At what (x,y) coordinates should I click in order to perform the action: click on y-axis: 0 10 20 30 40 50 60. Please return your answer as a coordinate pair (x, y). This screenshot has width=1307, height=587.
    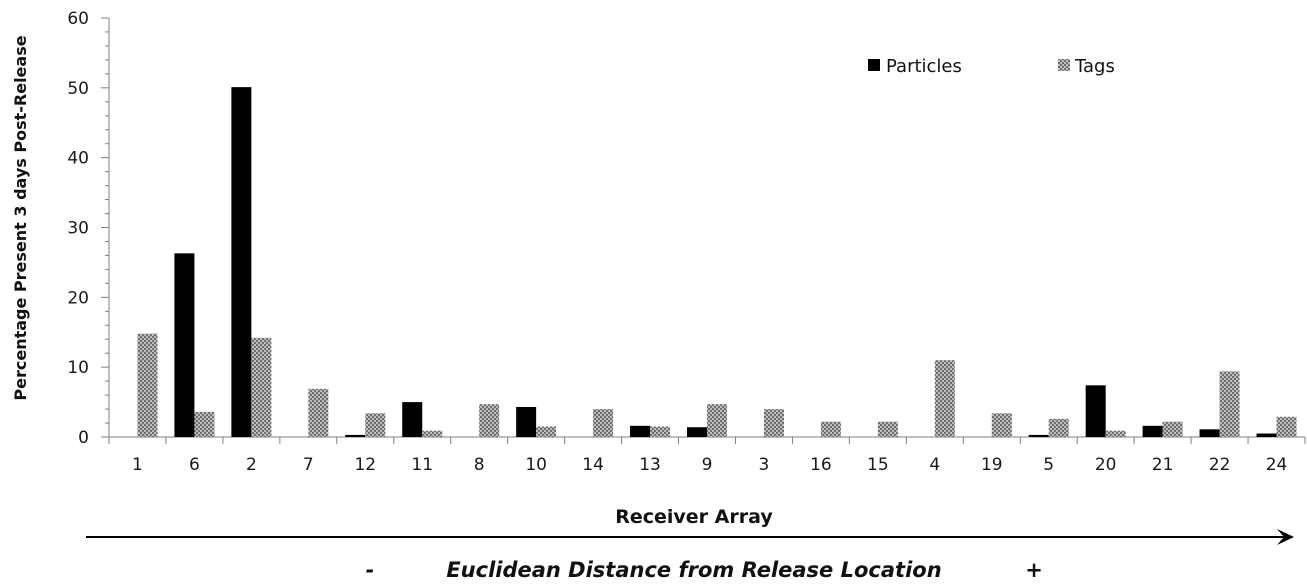
    Looking at the image, I should click on (88, 228).